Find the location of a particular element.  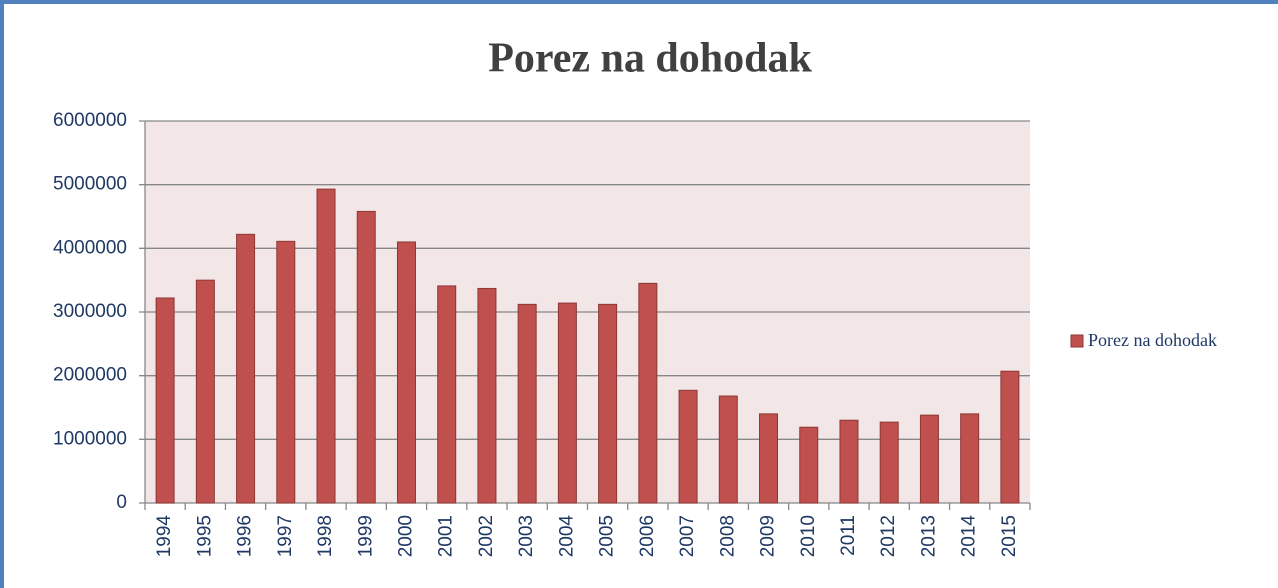

x-tick-label: 2001 is located at coordinates (446, 536).